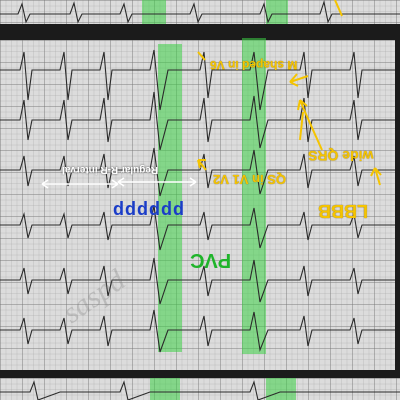 Image resolution: width=400 pixels, height=400 pixels. Describe the element at coordinates (110, 169) in the screenshot. I see `annotation-regular-rr: Regular R-R interval` at that location.